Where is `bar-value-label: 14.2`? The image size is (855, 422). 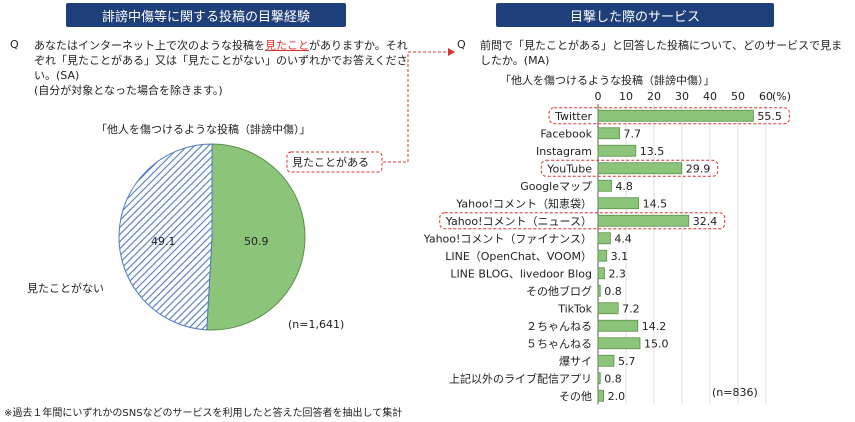 bar-value-label: 14.2 is located at coordinates (654, 326).